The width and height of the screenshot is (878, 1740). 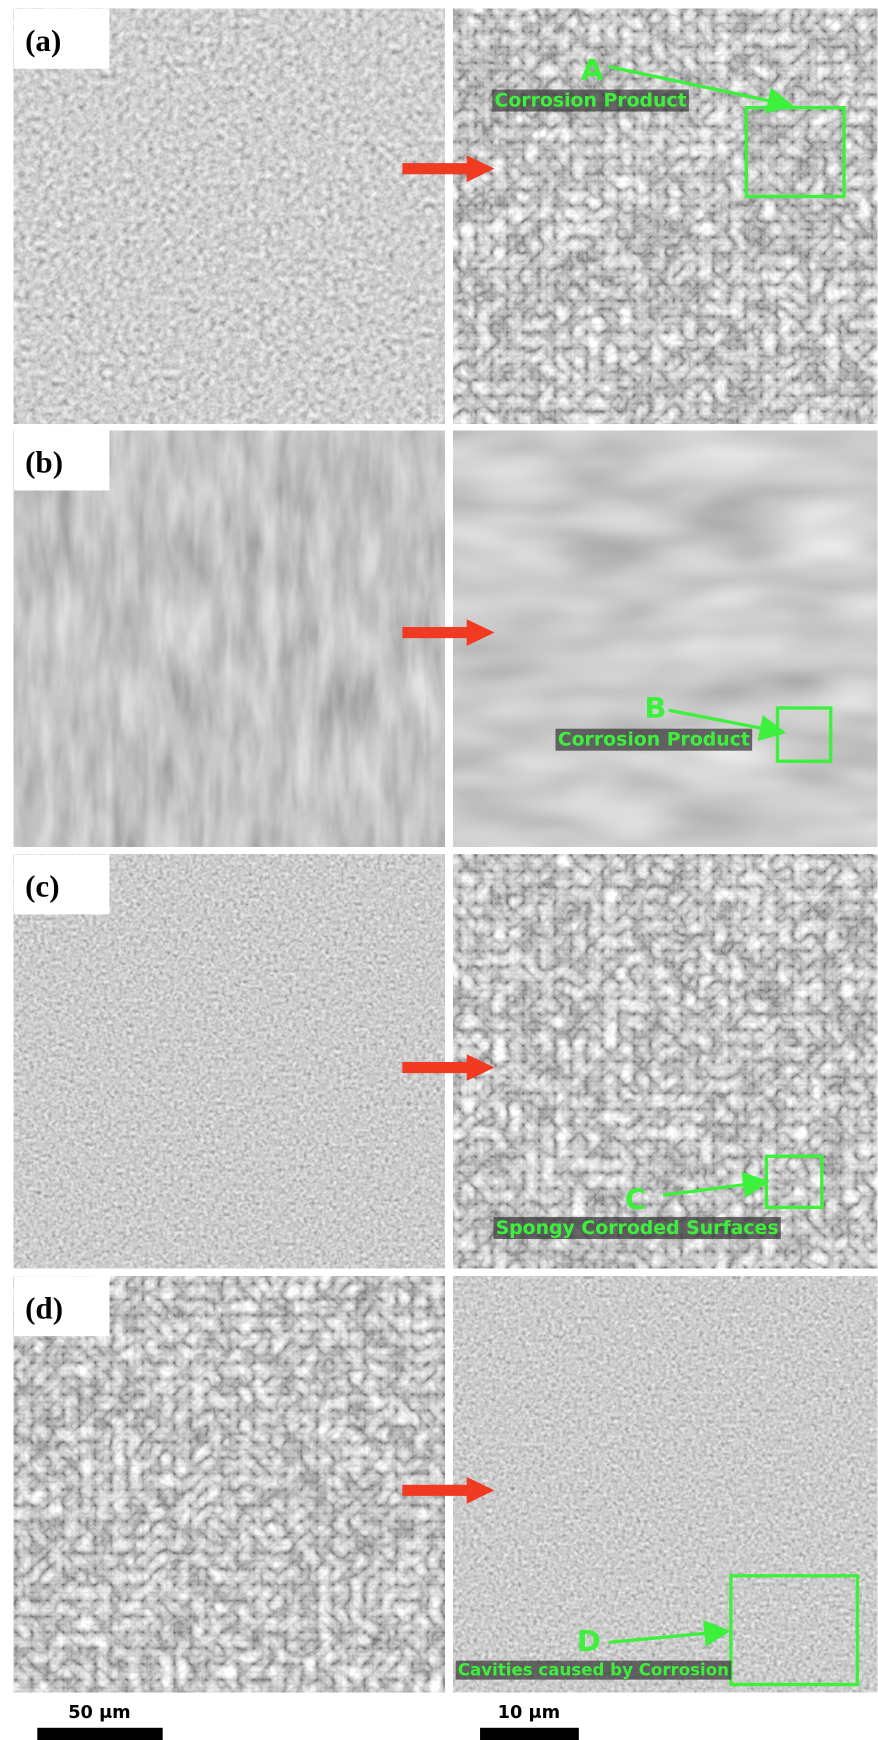 What do you see at coordinates (99, 1713) in the screenshot?
I see `scale-bar-label: 50 μm` at bounding box center [99, 1713].